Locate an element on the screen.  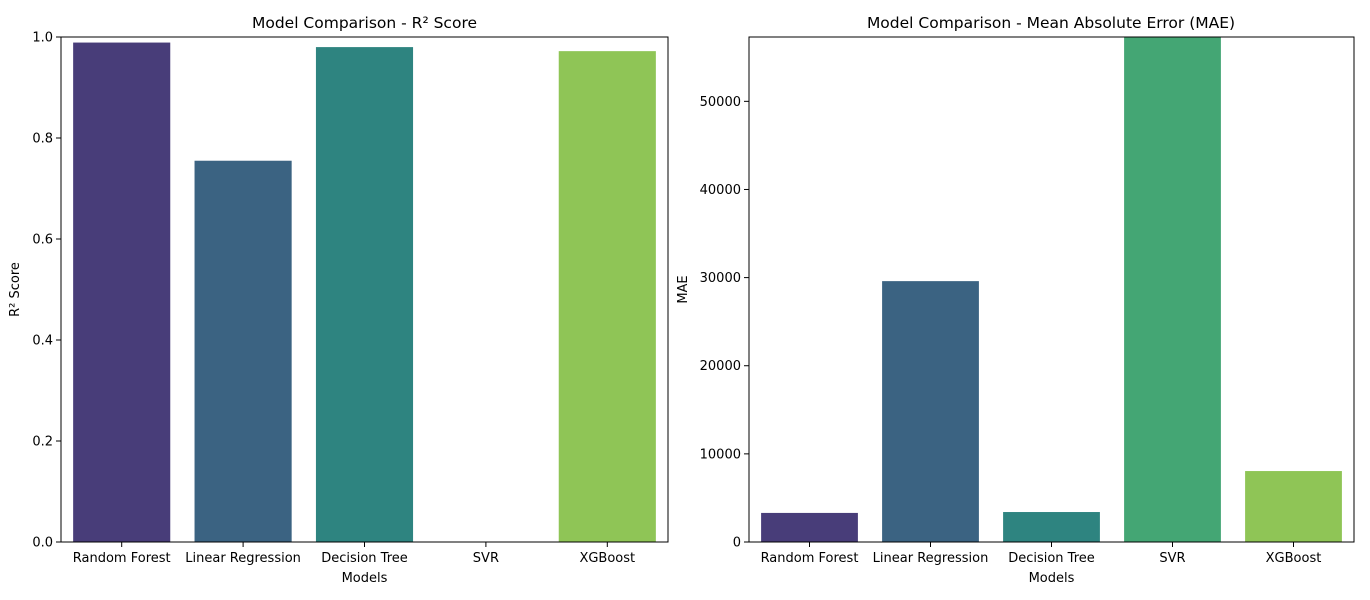
y-tick-label: 1.0 is located at coordinates (42, 38).